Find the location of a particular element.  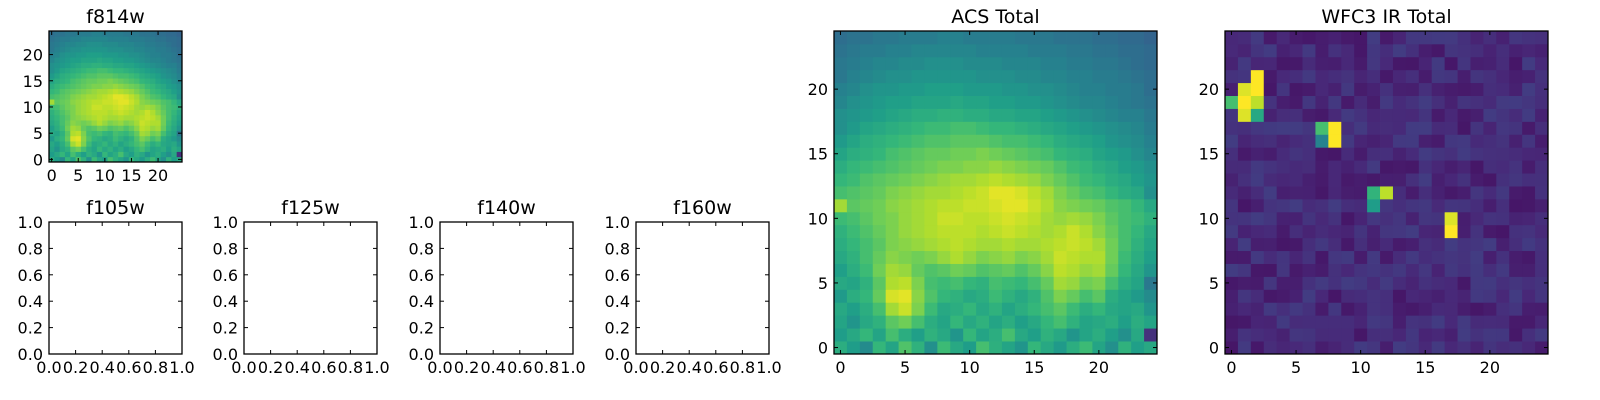

f125w-axes-frame is located at coordinates (310, 288).